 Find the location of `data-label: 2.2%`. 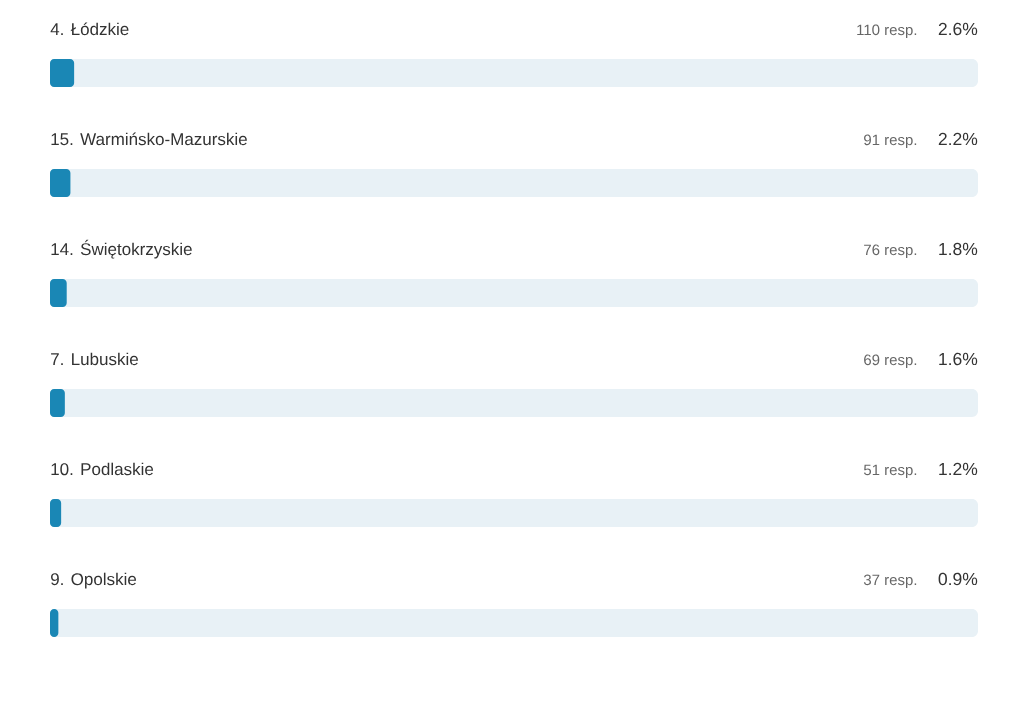

data-label: 2.2% is located at coordinates (958, 139).